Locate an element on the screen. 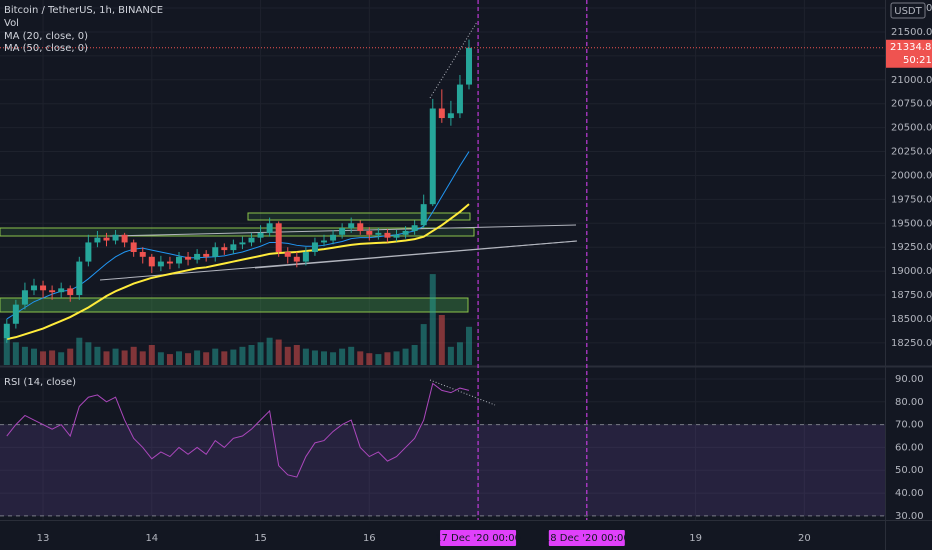 The height and width of the screenshot is (550, 932). currency: USDT is located at coordinates (908, 11).